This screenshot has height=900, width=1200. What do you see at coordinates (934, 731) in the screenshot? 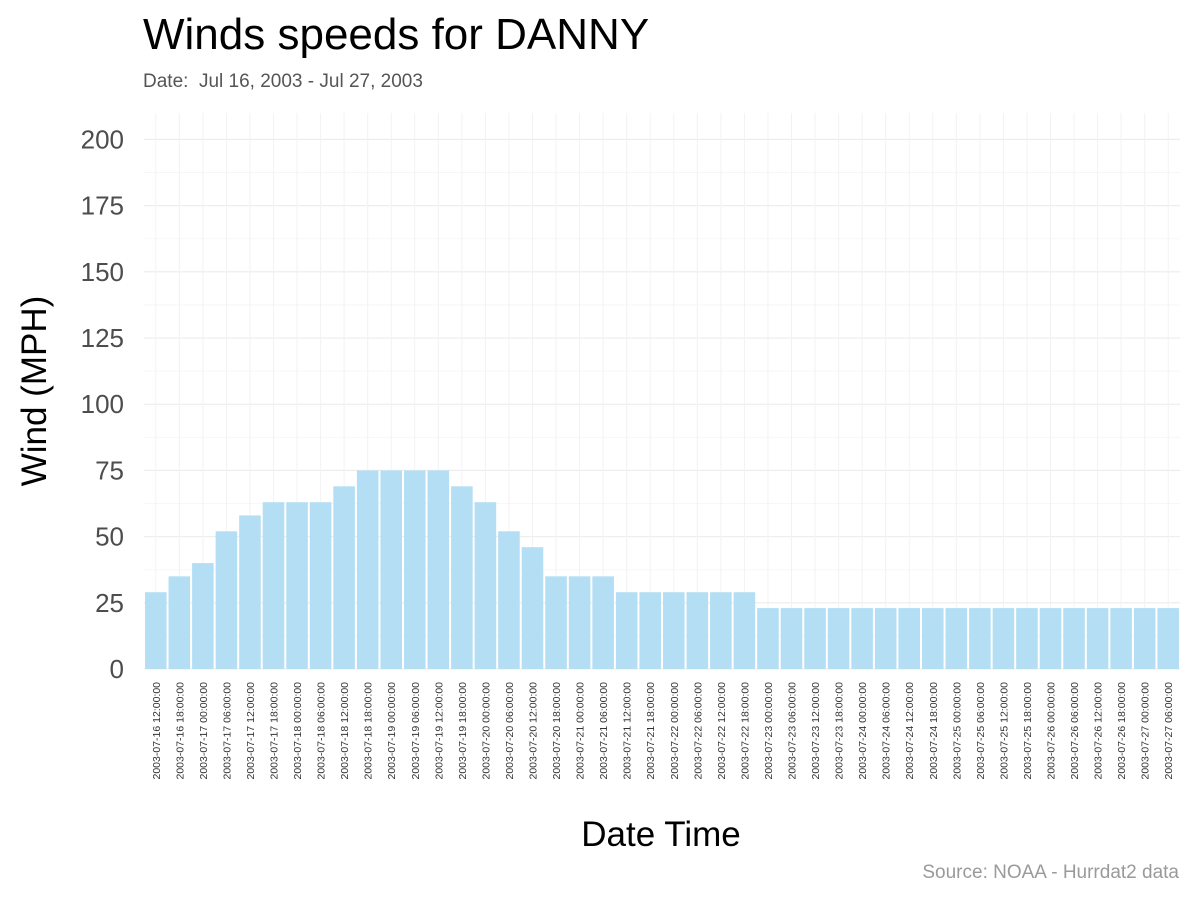
I see `x-tick-label: 2003-07-24 18:00:00` at bounding box center [934, 731].